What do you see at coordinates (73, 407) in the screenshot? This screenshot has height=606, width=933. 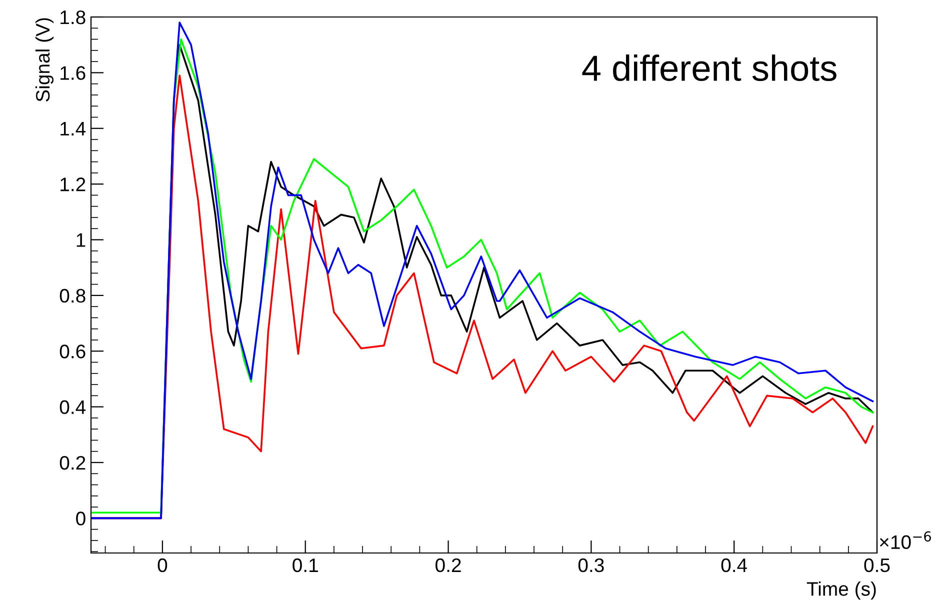 I see `y-tick-label: 0.4` at bounding box center [73, 407].